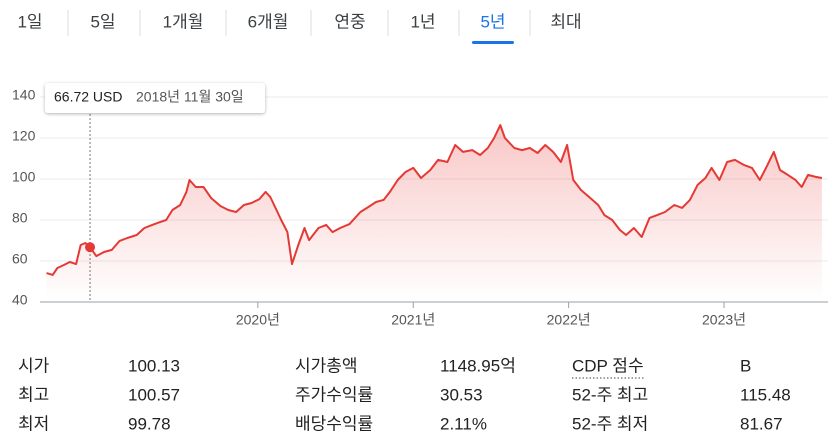 This screenshot has width=832, height=447. What do you see at coordinates (20, 300) in the screenshot?
I see `y-tick-label: 40` at bounding box center [20, 300].